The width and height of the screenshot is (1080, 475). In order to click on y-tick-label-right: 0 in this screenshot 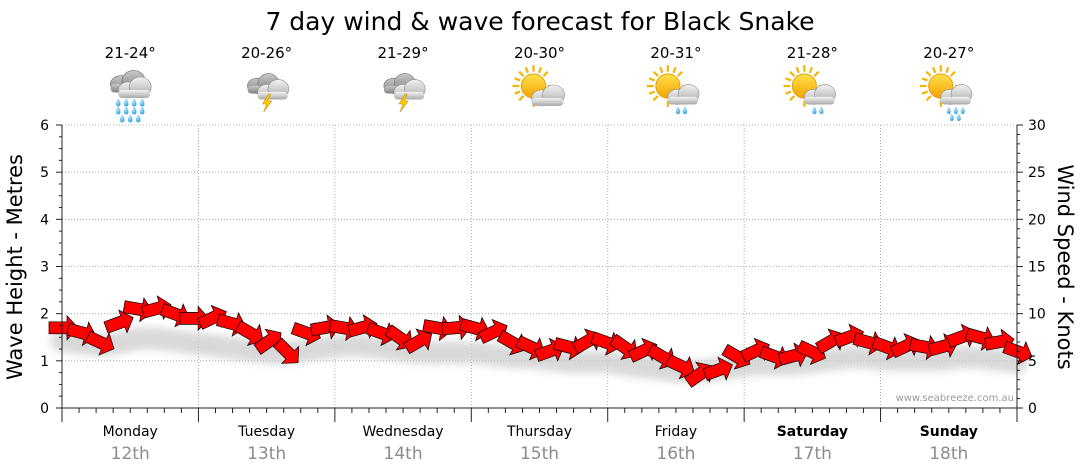, I will do `click(1032, 409)`.